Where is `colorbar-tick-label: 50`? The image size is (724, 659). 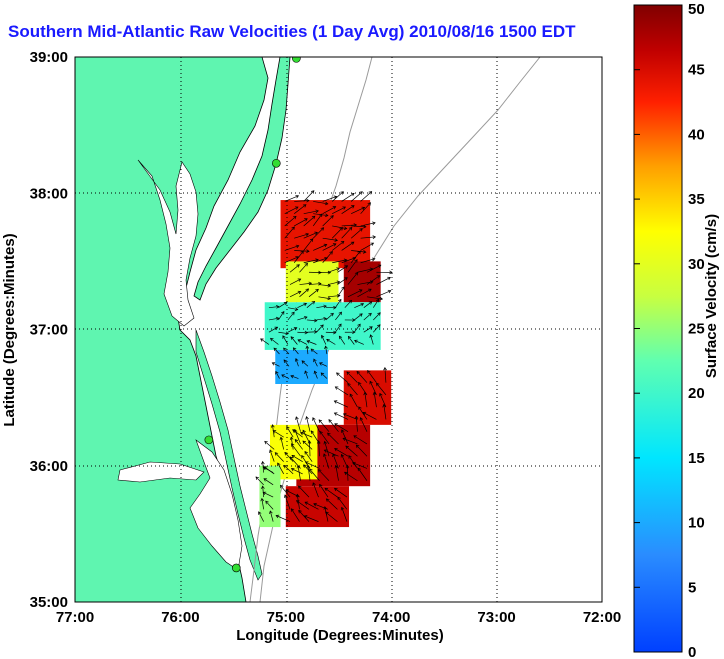
colorbar-tick-label: 50 is located at coordinates (696, 9).